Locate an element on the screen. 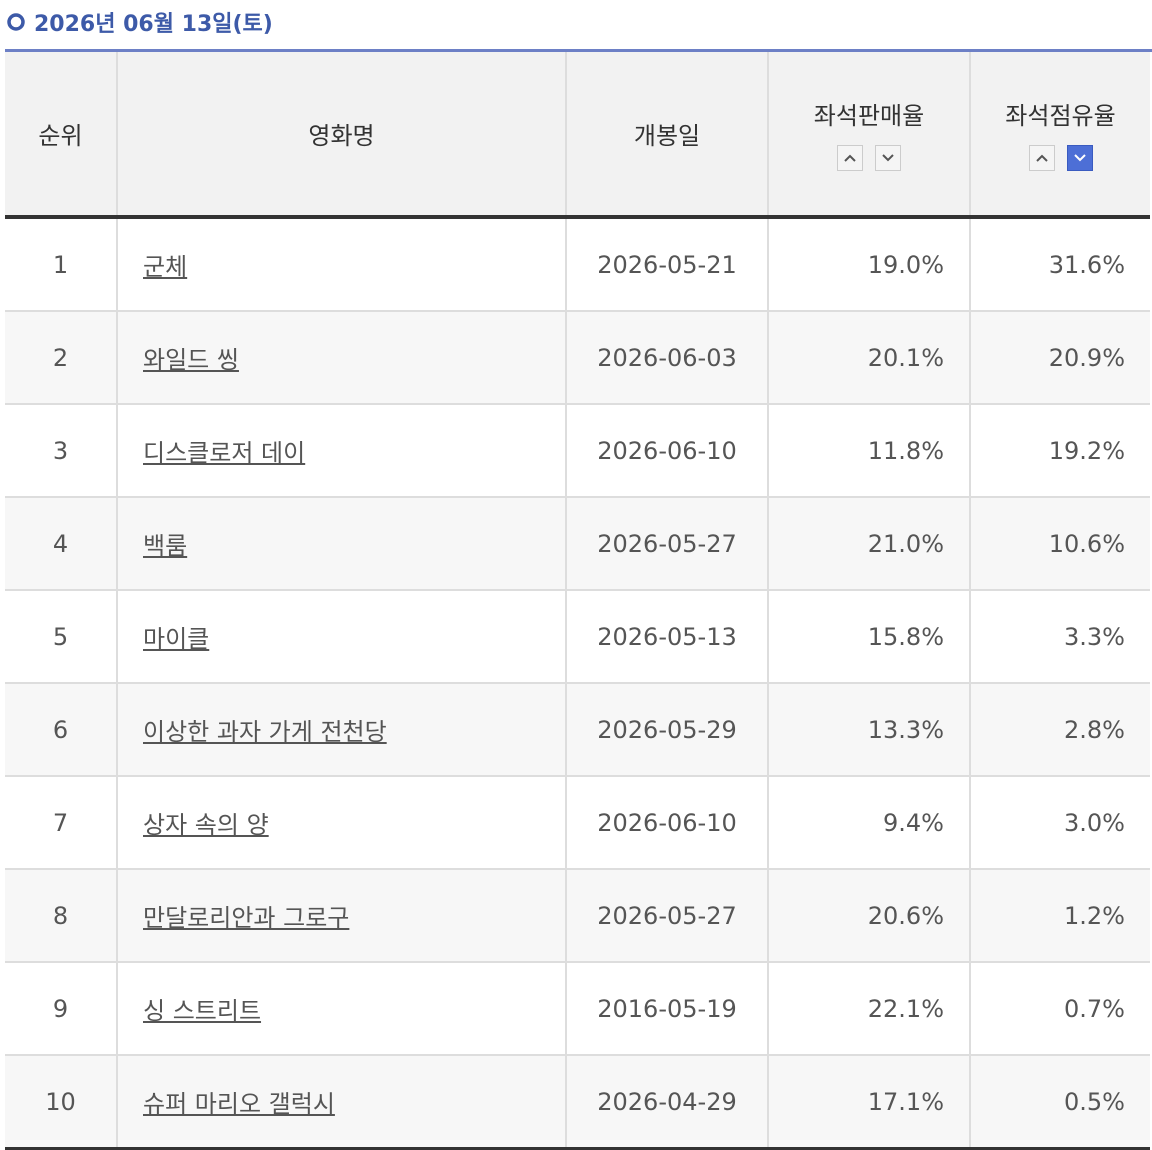  table-cell: 9 is located at coordinates (61, 1008).